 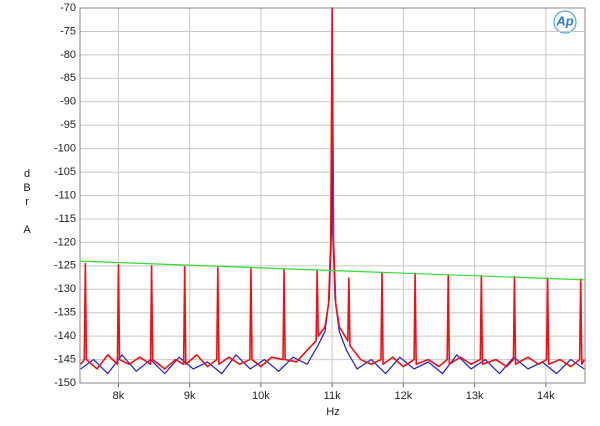 What do you see at coordinates (332, 396) in the screenshot?
I see `x-tick-label: 11k` at bounding box center [332, 396].